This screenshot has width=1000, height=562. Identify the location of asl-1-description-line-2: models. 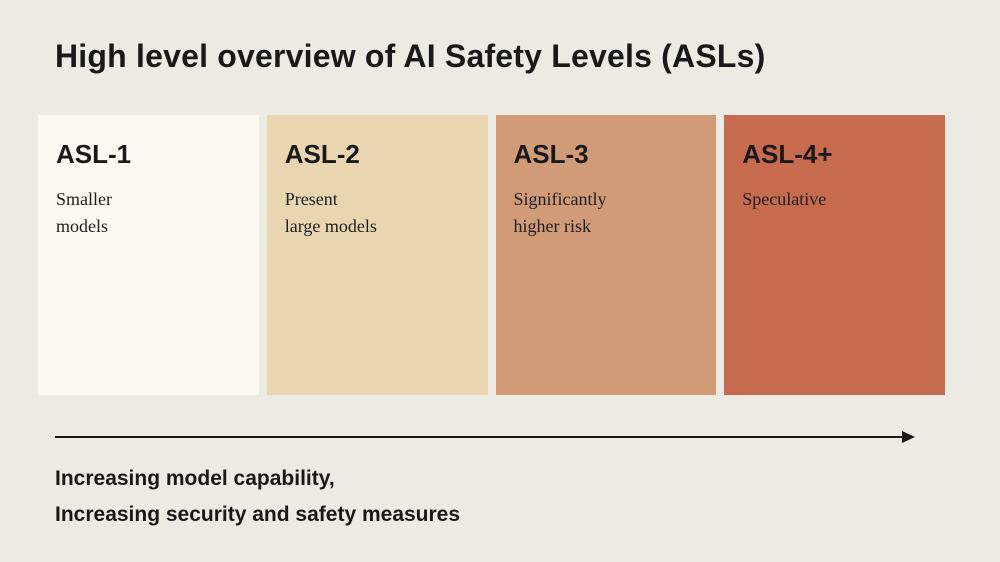
(82, 226).